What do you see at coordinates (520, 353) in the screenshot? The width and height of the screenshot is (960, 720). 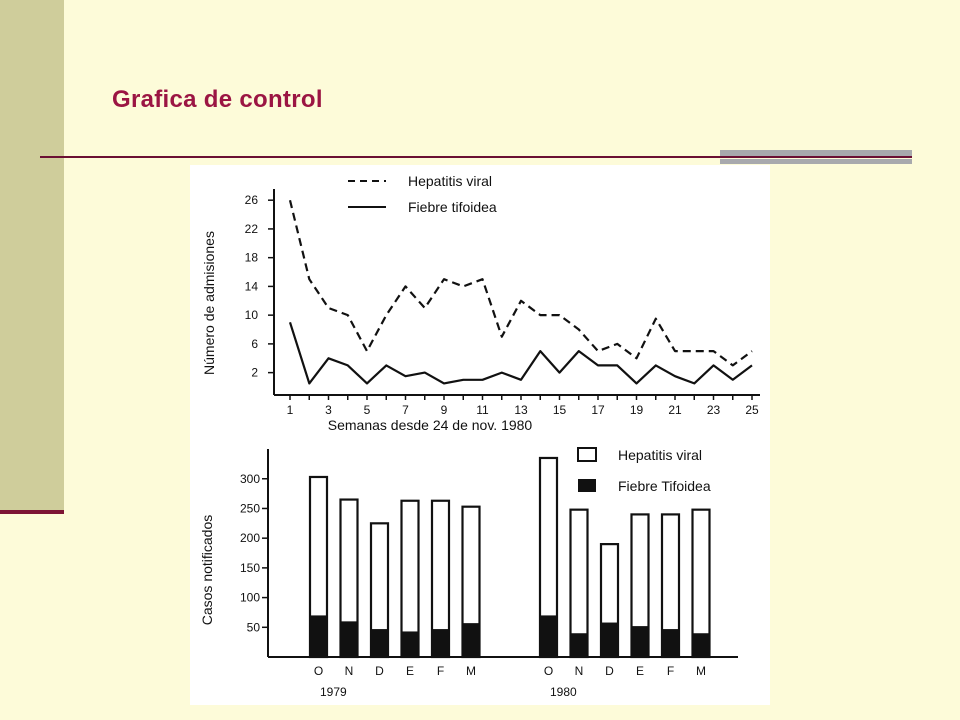 I see `series-tifoidea-line` at bounding box center [520, 353].